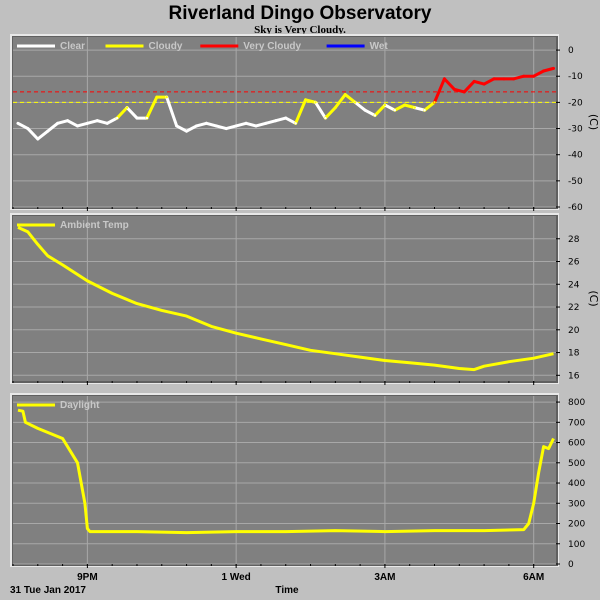 This screenshot has height=600, width=600. Describe the element at coordinates (576, 464) in the screenshot. I see `y-tick-label: 500` at that location.